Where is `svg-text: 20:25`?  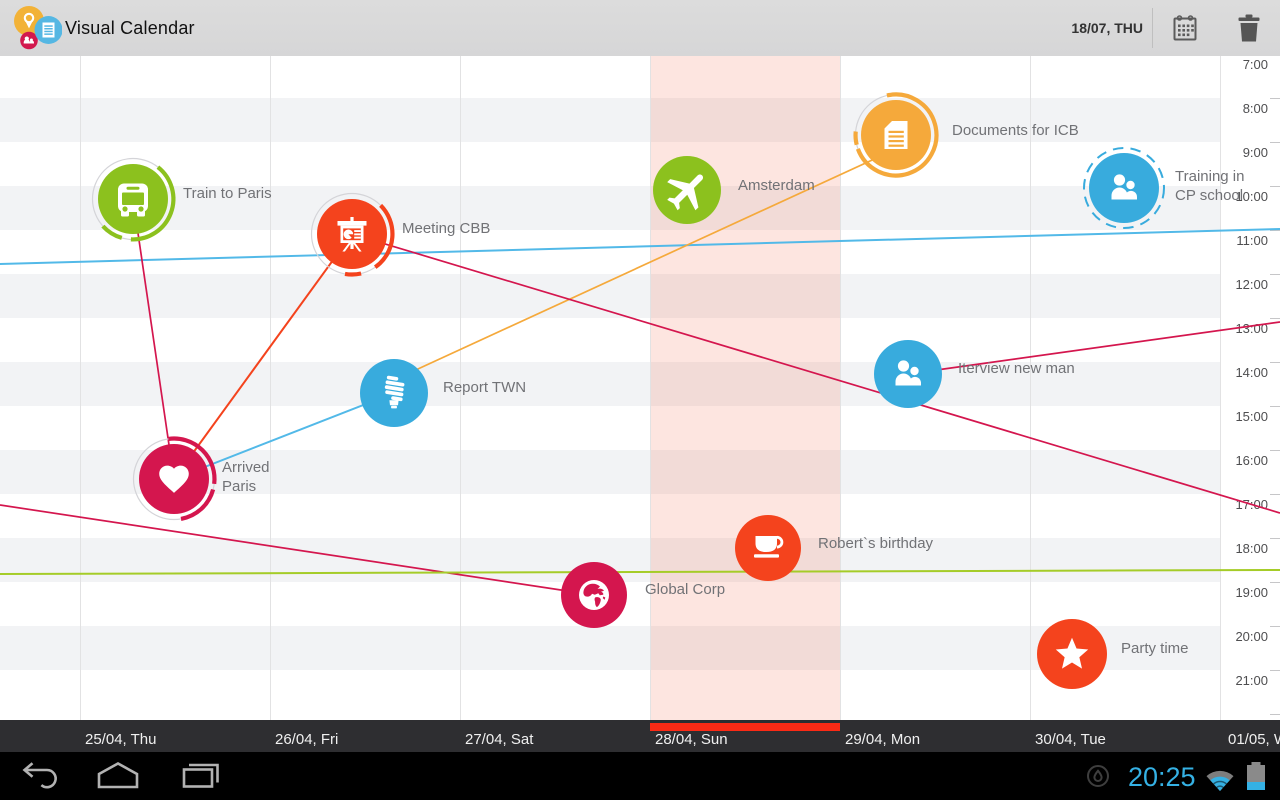
svg-text: 20:25 is located at coordinates (1162, 777).